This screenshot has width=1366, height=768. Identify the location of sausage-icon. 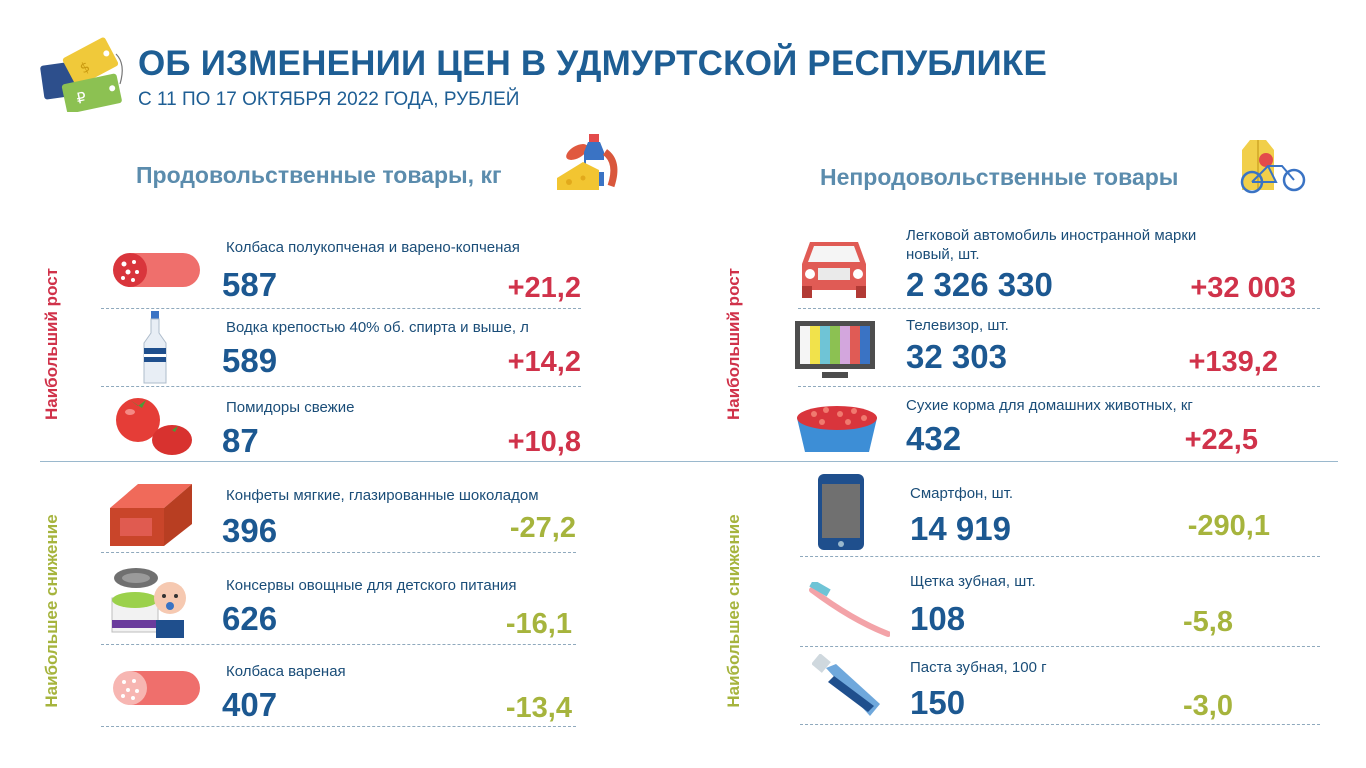
(156, 270).